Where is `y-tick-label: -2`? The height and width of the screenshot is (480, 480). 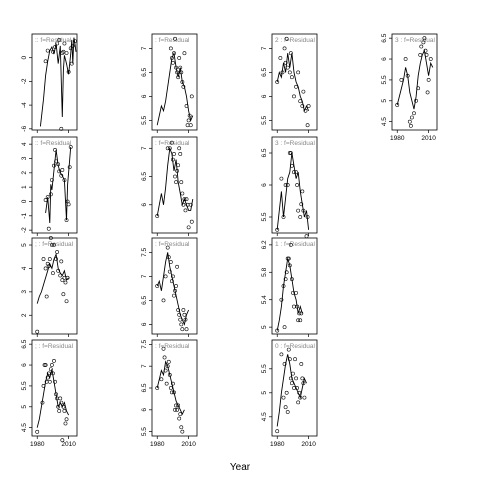
y-tick-label: -2 is located at coordinates (24, 230).